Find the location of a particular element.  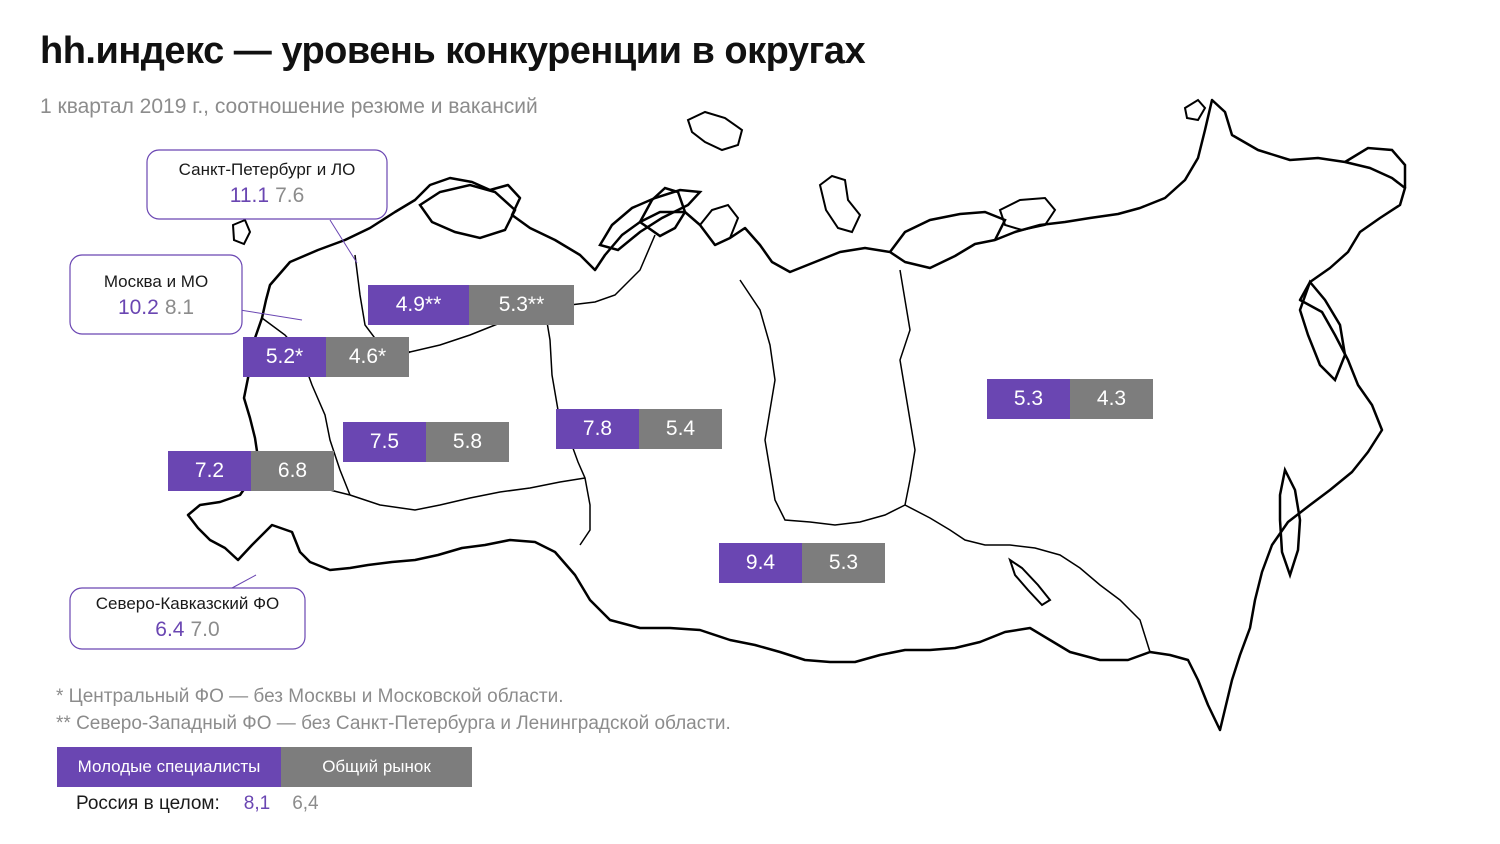

district-northwest: 4.9** 5.3** is located at coordinates (471, 305).